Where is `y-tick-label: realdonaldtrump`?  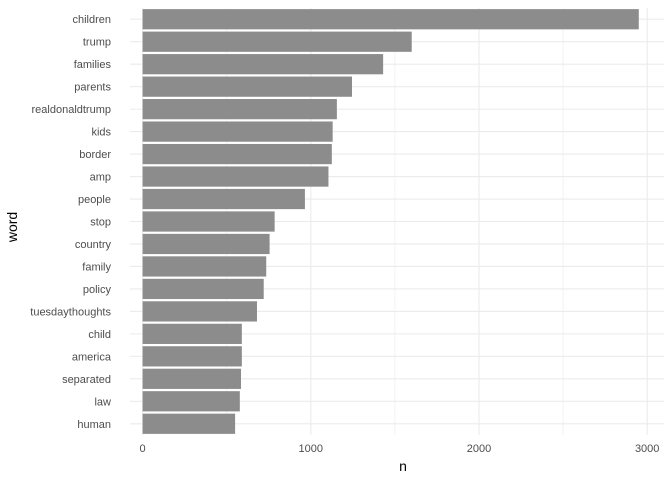 y-tick-label: realdonaldtrump is located at coordinates (72, 110).